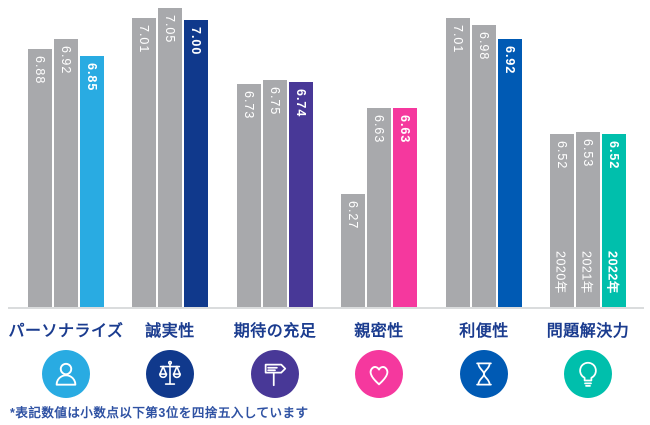 The width and height of the screenshot is (650, 425). I want to click on group-integrity: 誠実性, so click(170, 357).